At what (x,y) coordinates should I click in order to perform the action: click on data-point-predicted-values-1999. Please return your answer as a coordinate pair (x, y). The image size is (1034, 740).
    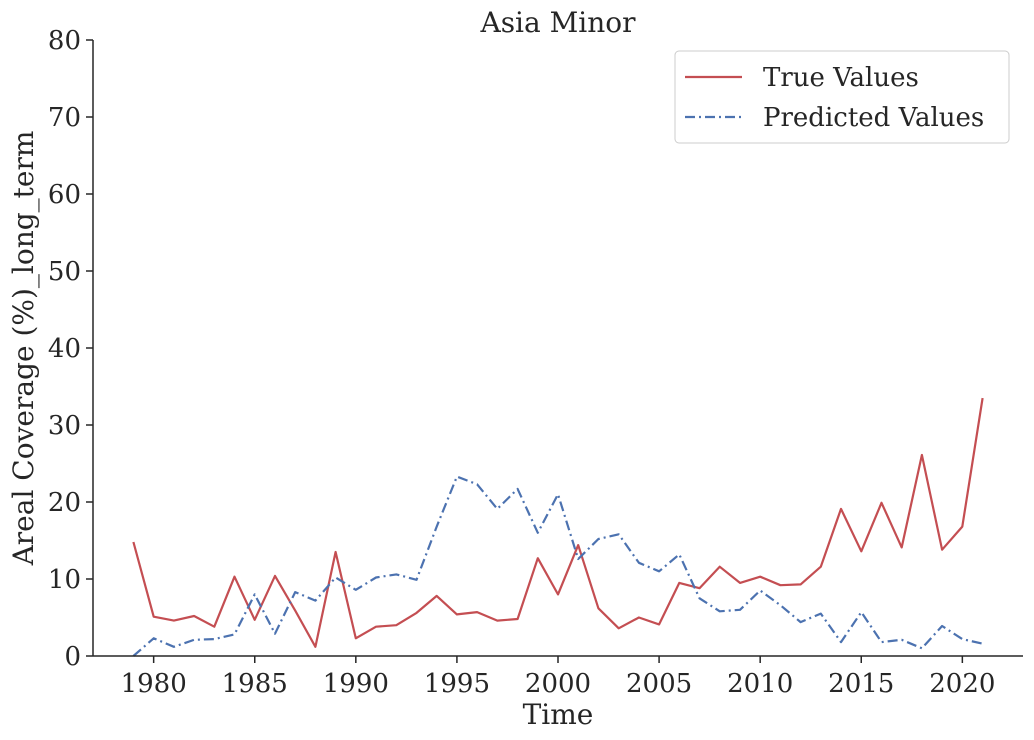
    Looking at the image, I should click on (538, 533).